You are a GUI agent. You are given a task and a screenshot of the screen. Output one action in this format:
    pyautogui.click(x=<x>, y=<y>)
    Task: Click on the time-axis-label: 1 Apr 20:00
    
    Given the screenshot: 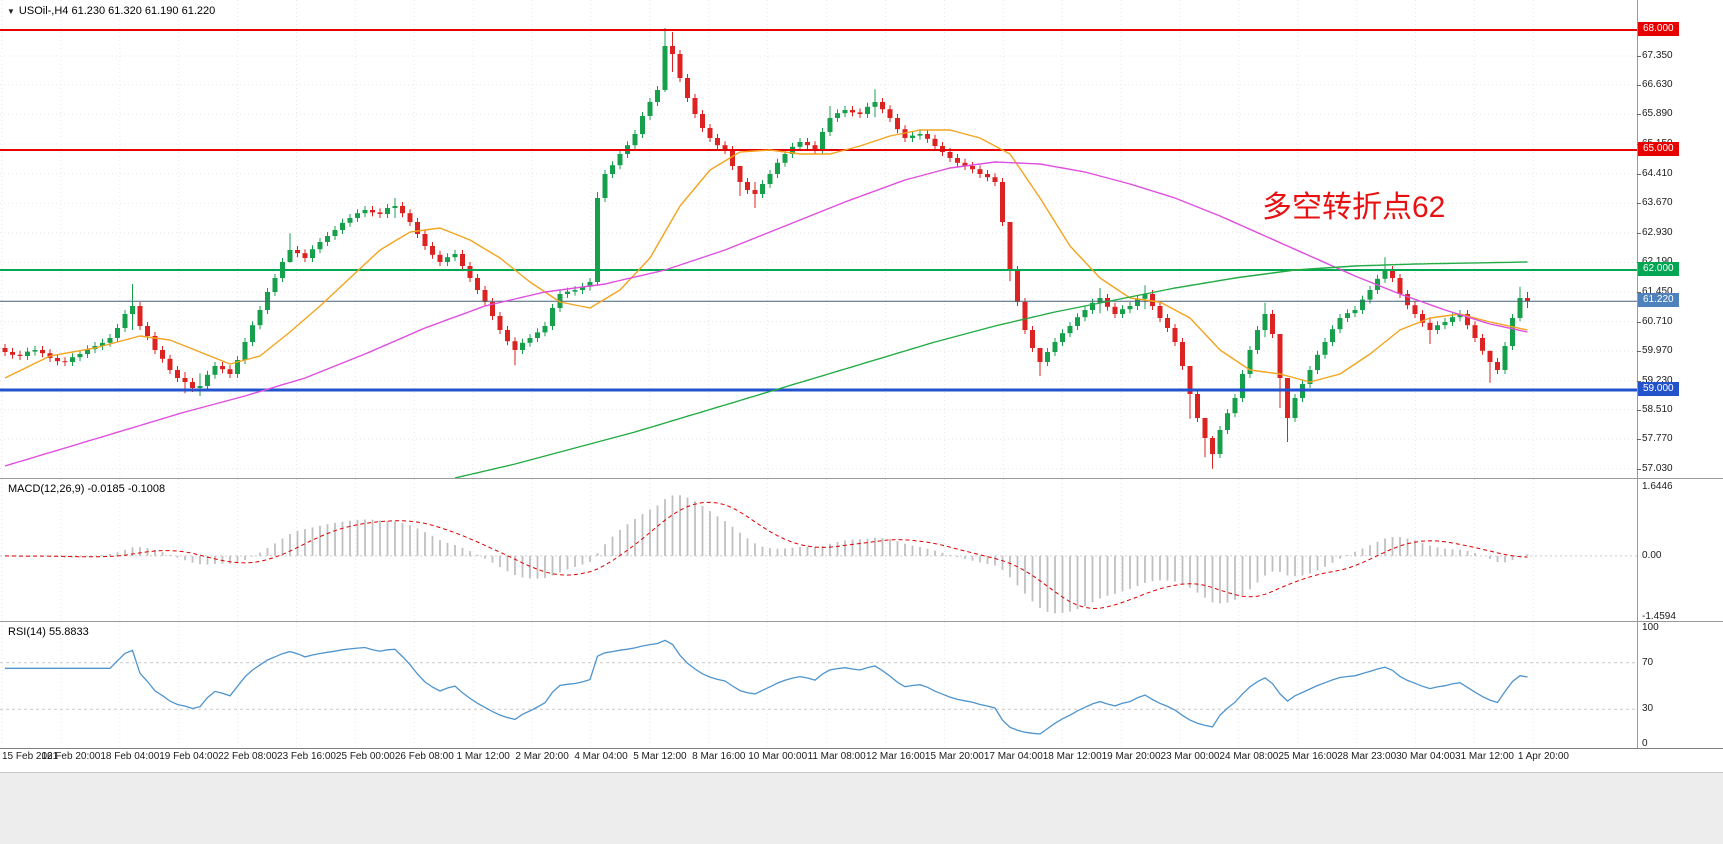 What is the action you would take?
    pyautogui.click(x=1543, y=756)
    